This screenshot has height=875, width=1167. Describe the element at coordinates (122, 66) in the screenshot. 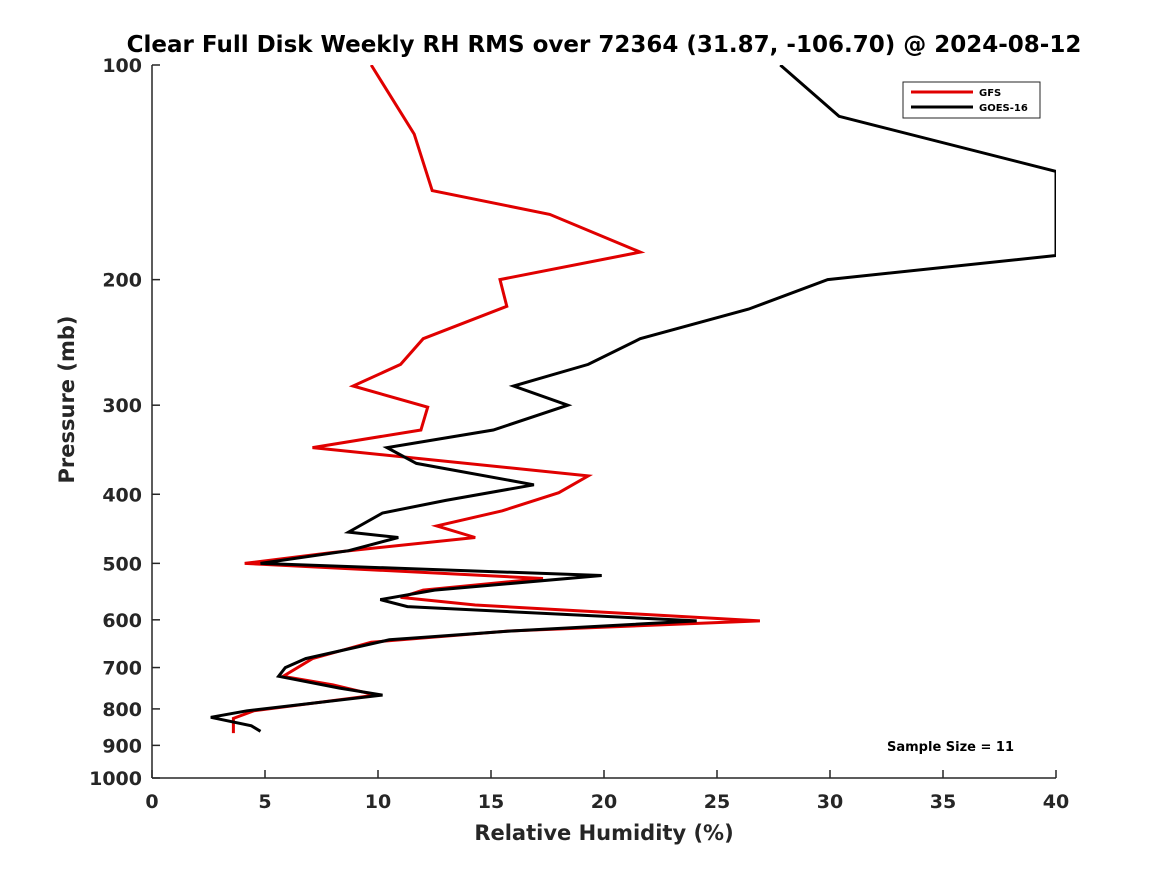

I see `y-tick-label: 100` at that location.